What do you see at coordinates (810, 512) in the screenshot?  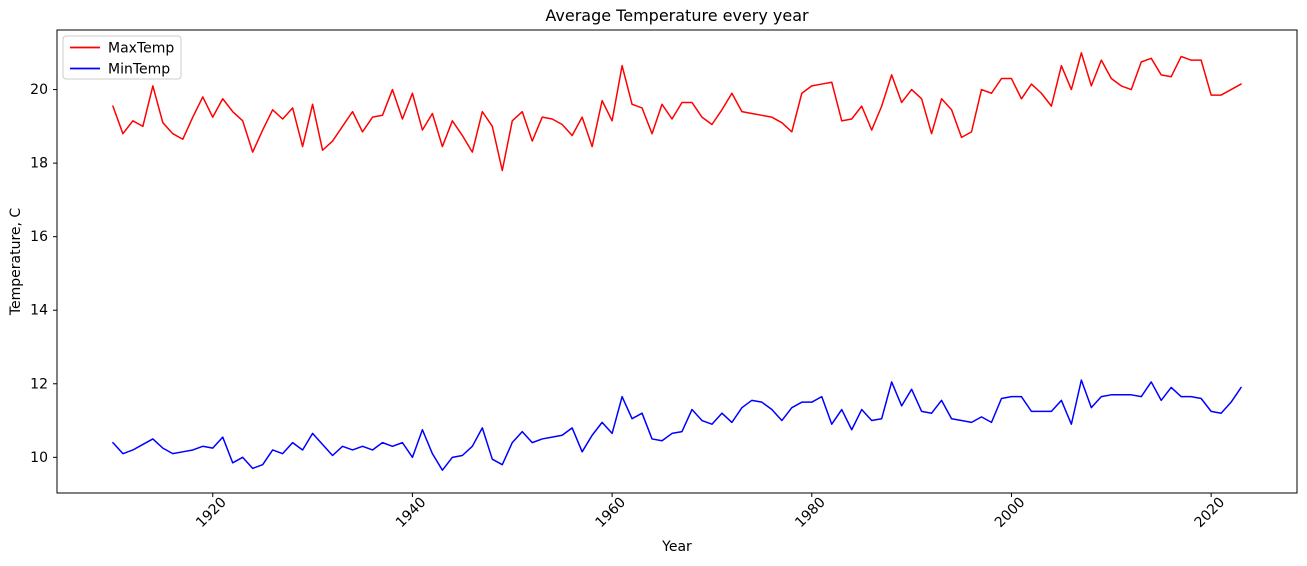 I see `x-tick-label: 1980` at bounding box center [810, 512].